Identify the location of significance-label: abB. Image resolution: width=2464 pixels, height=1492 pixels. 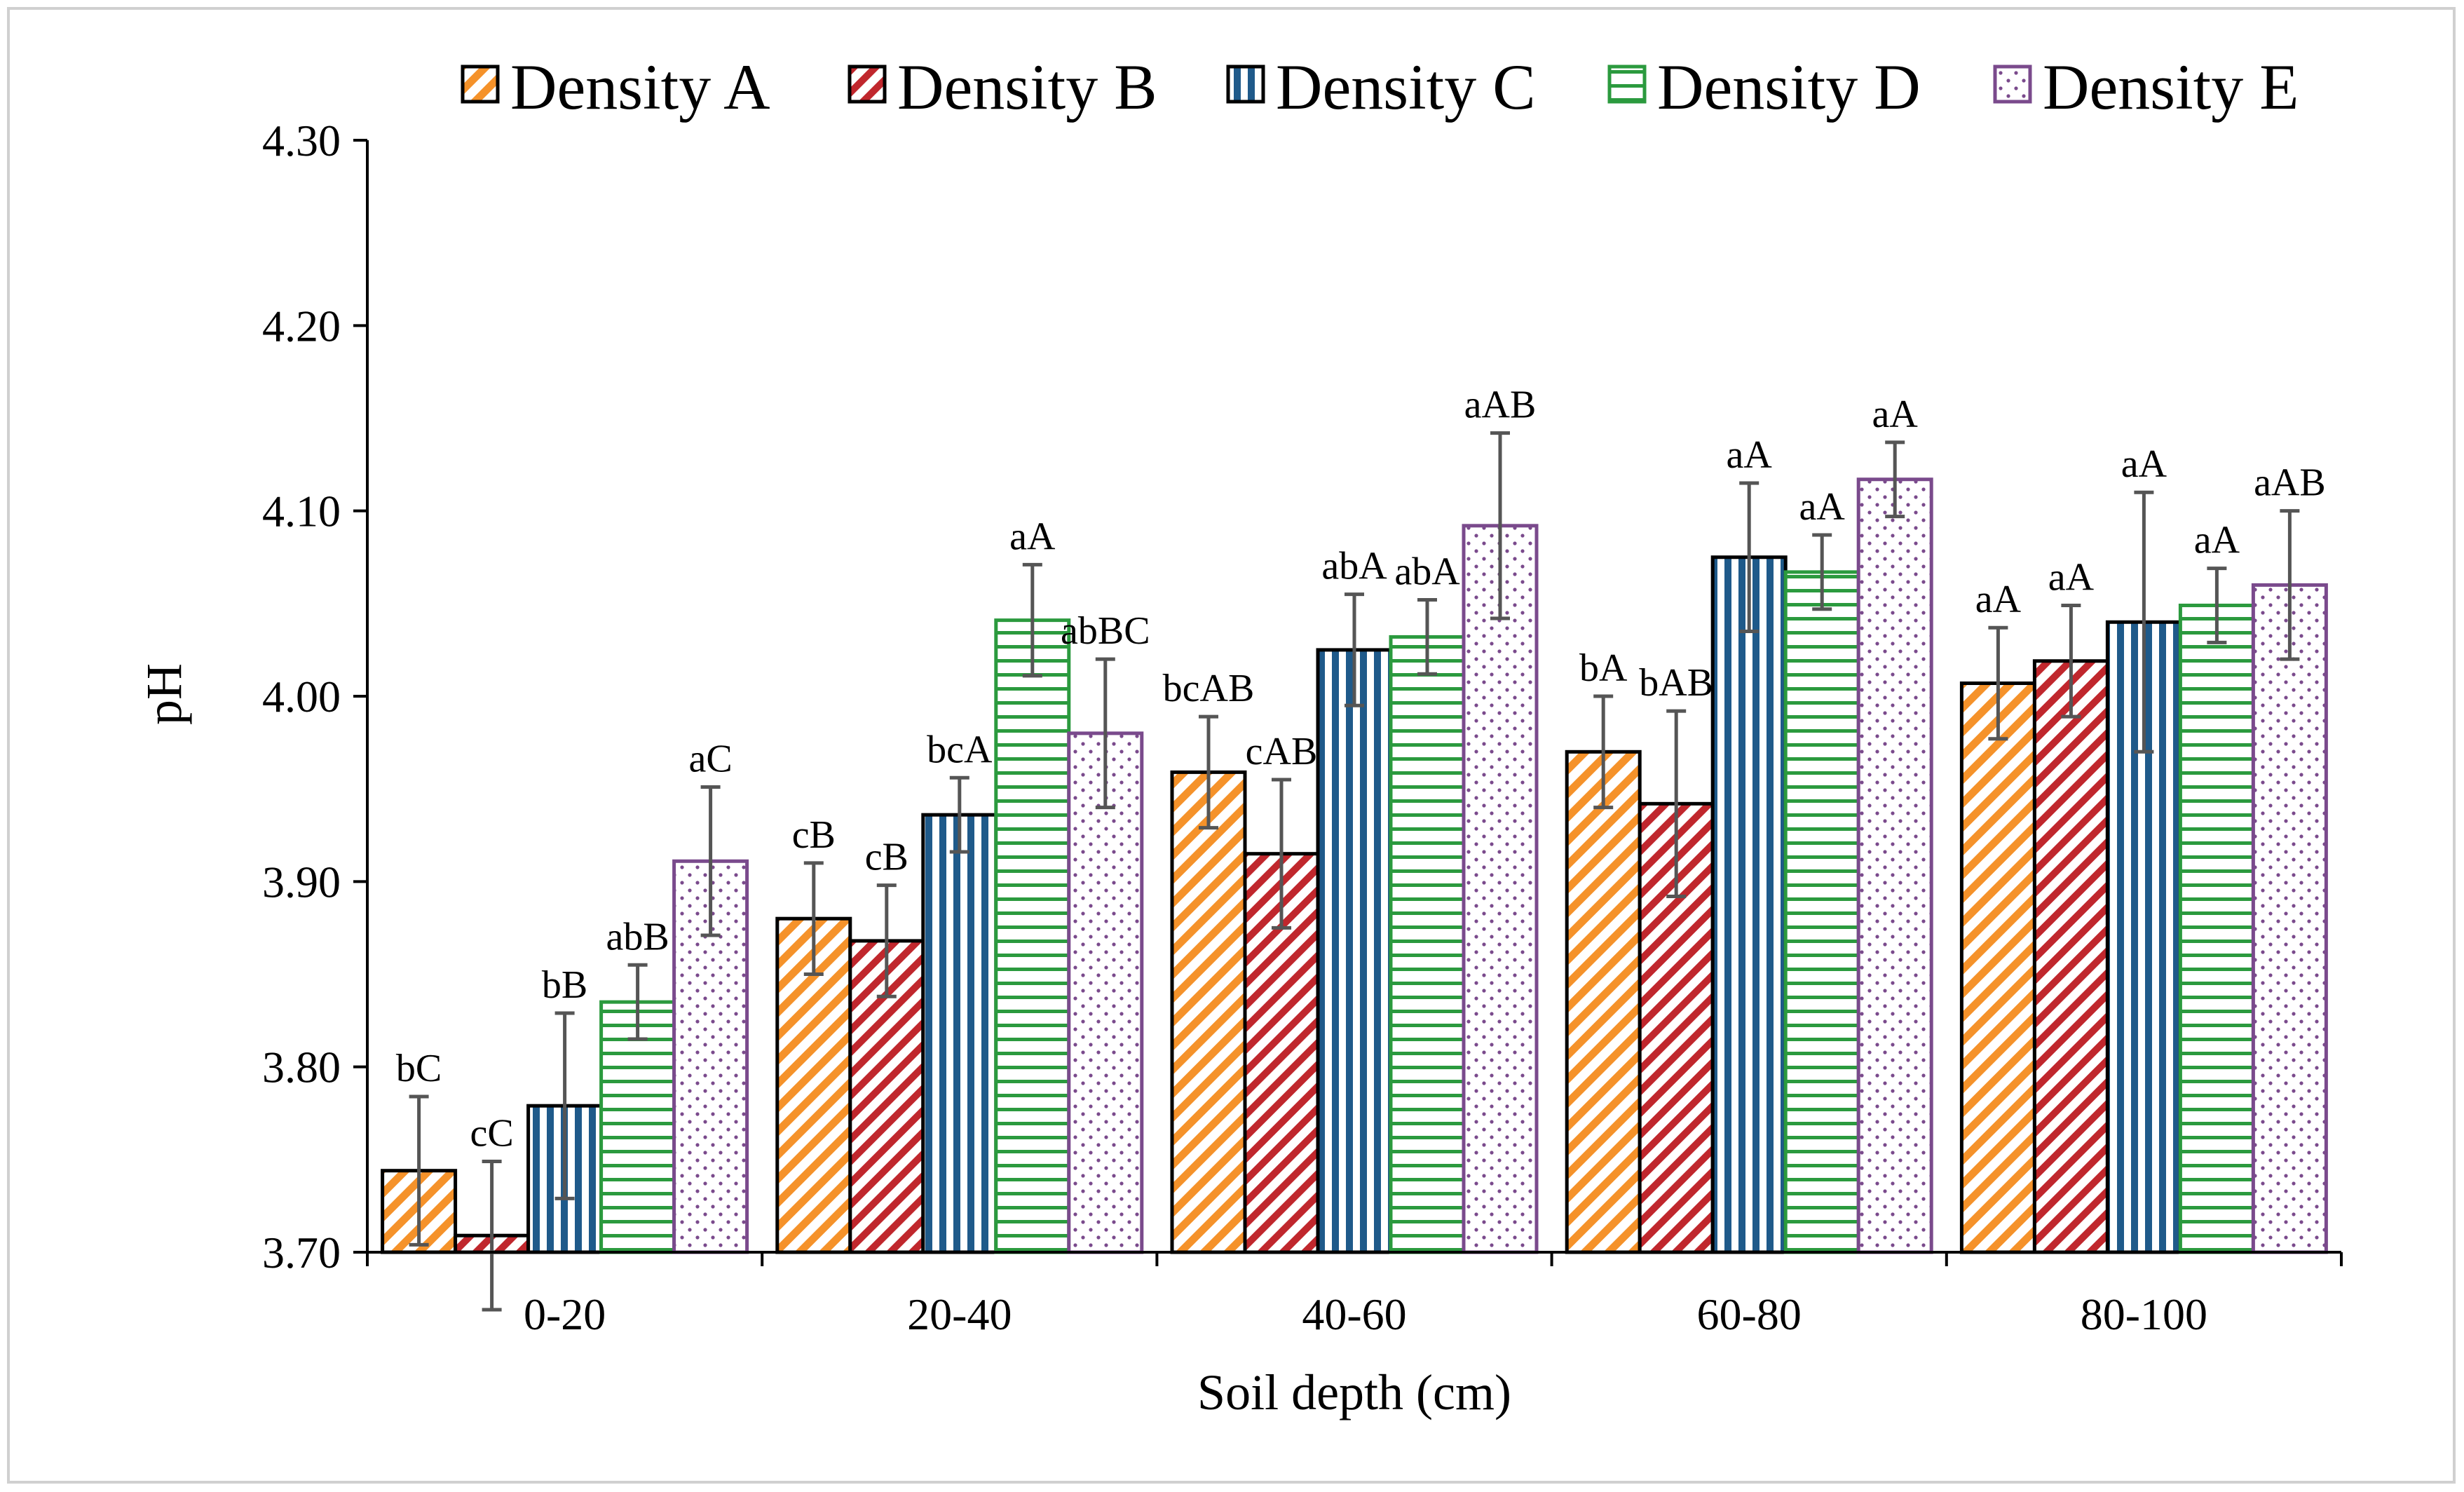
(637, 936).